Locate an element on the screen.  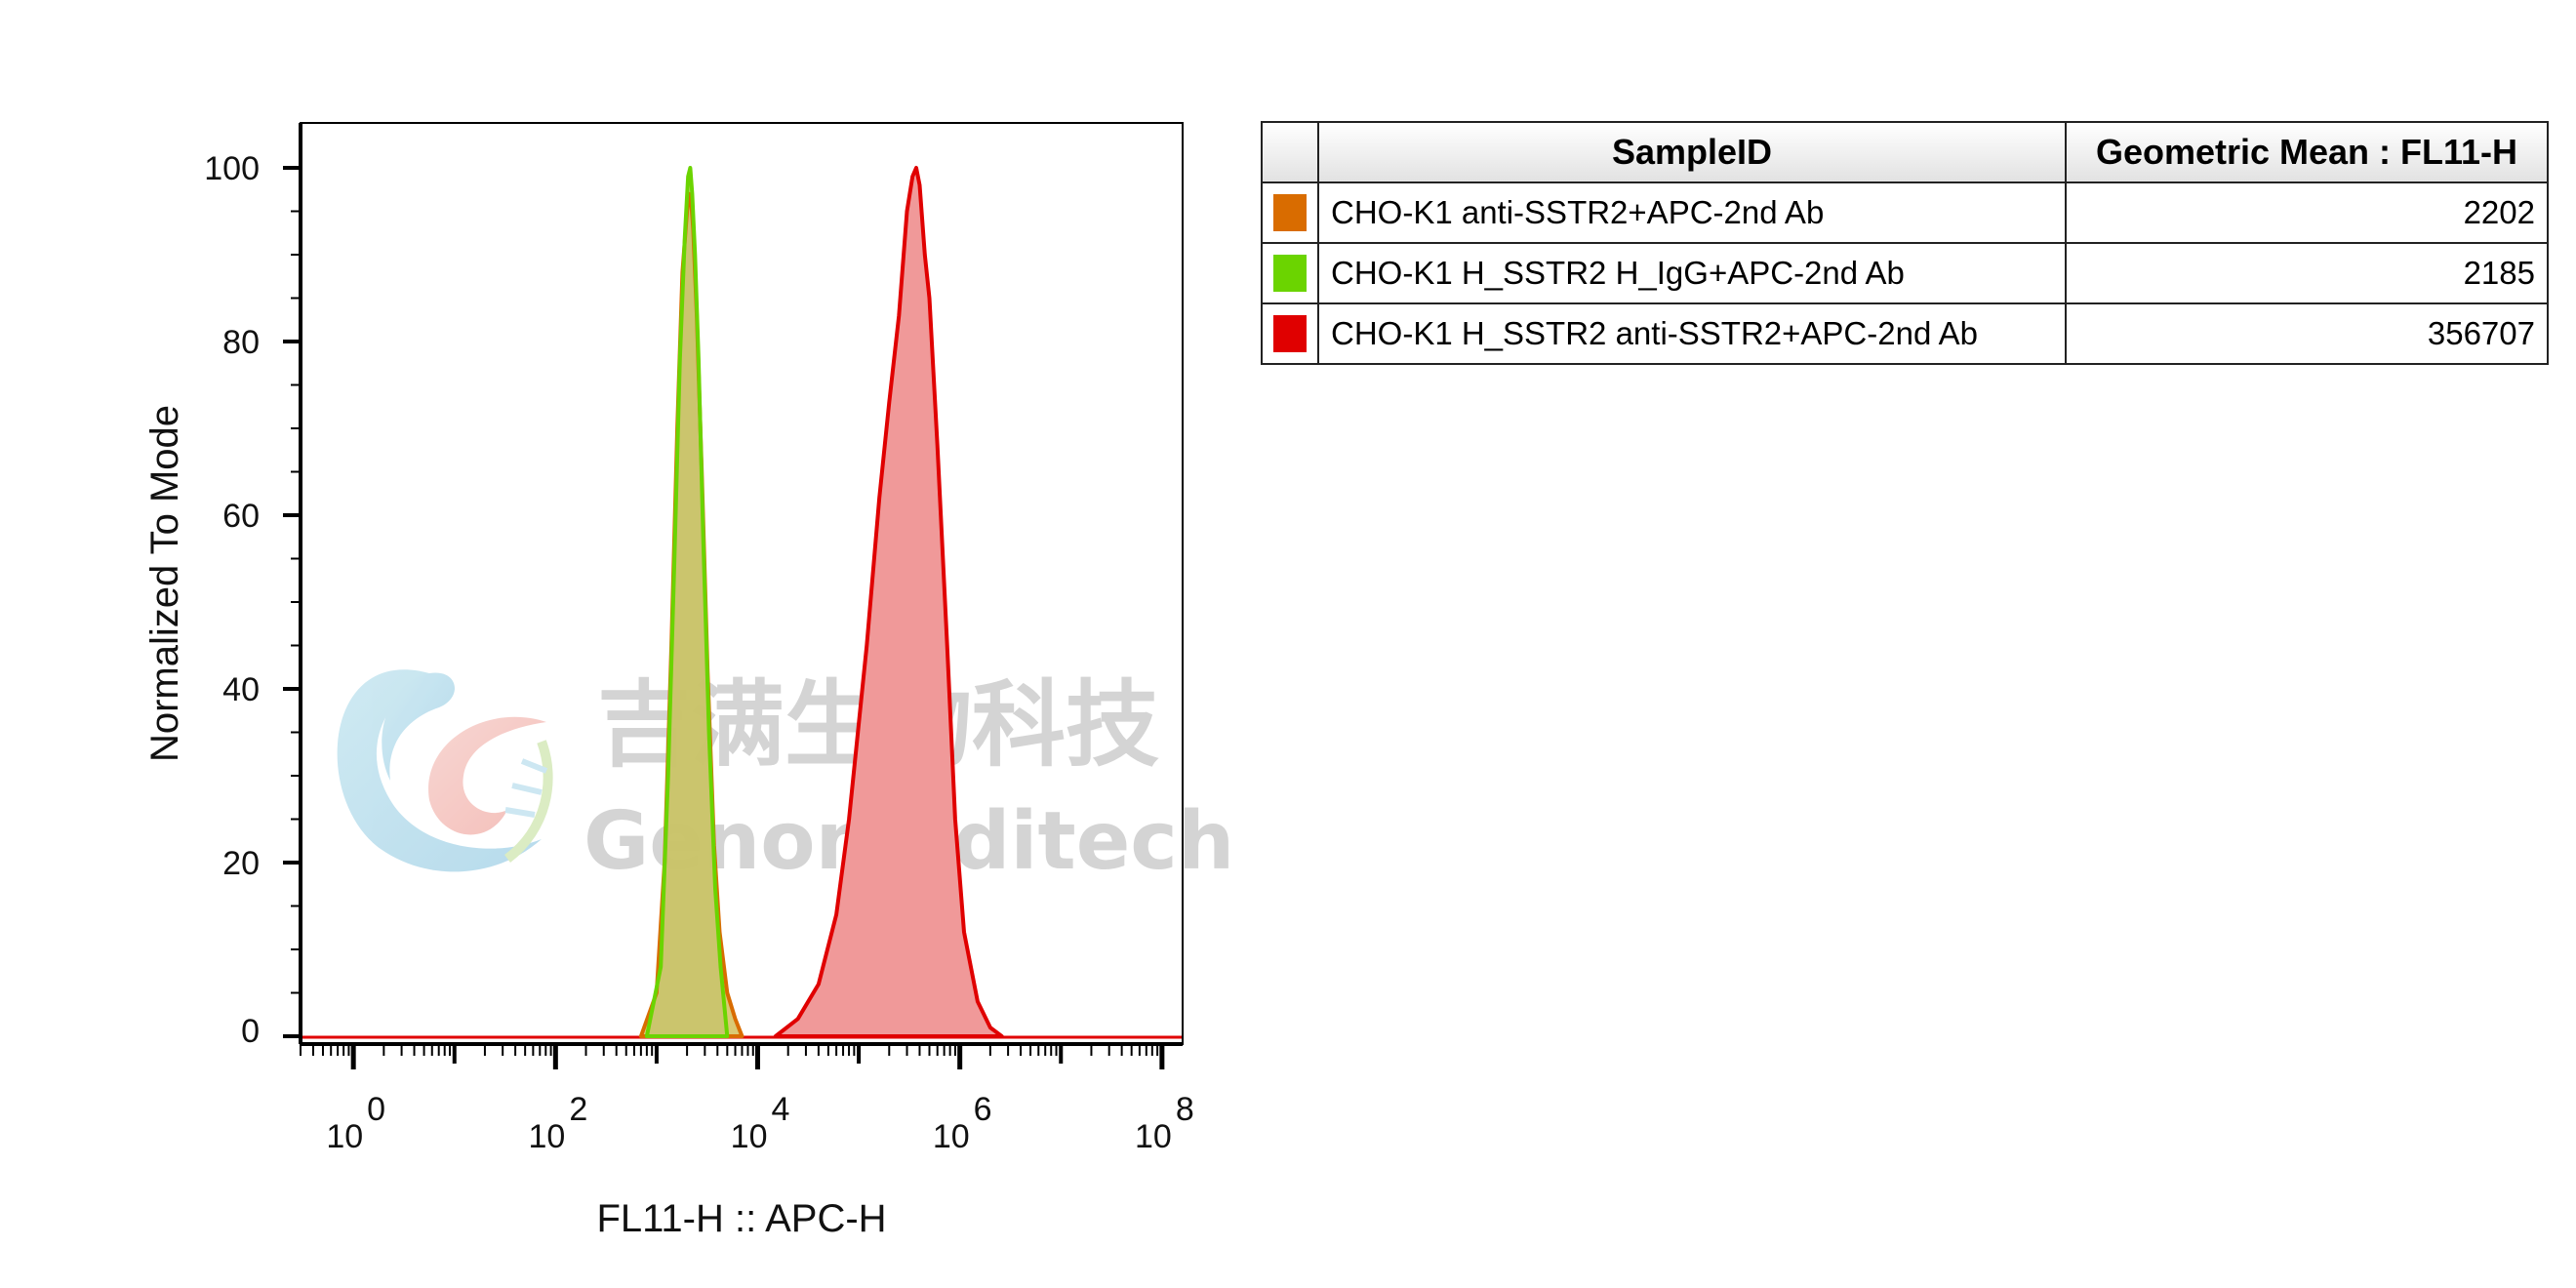
y-tick-label: 40 is located at coordinates (241, 689).